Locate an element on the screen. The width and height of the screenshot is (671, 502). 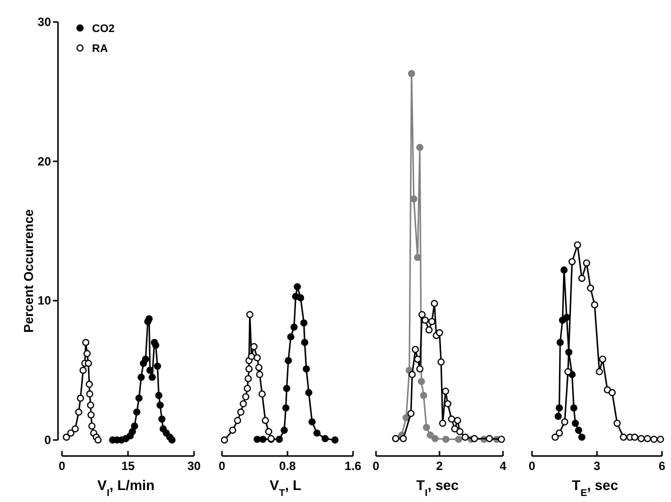
x-tick-label: 30 is located at coordinates (194, 466).